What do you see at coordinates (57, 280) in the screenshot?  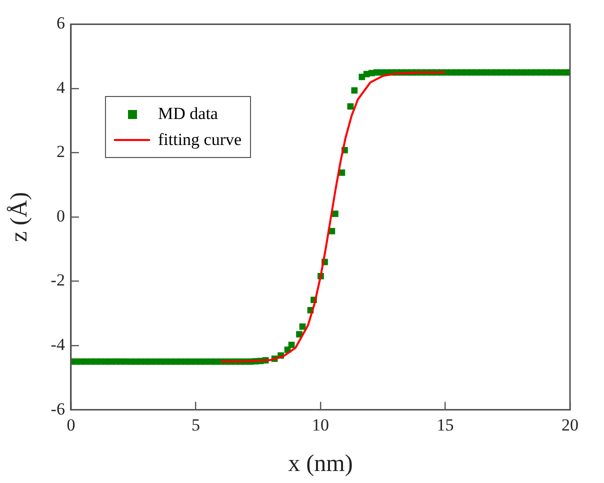 I see `y-tick-label: -2` at bounding box center [57, 280].